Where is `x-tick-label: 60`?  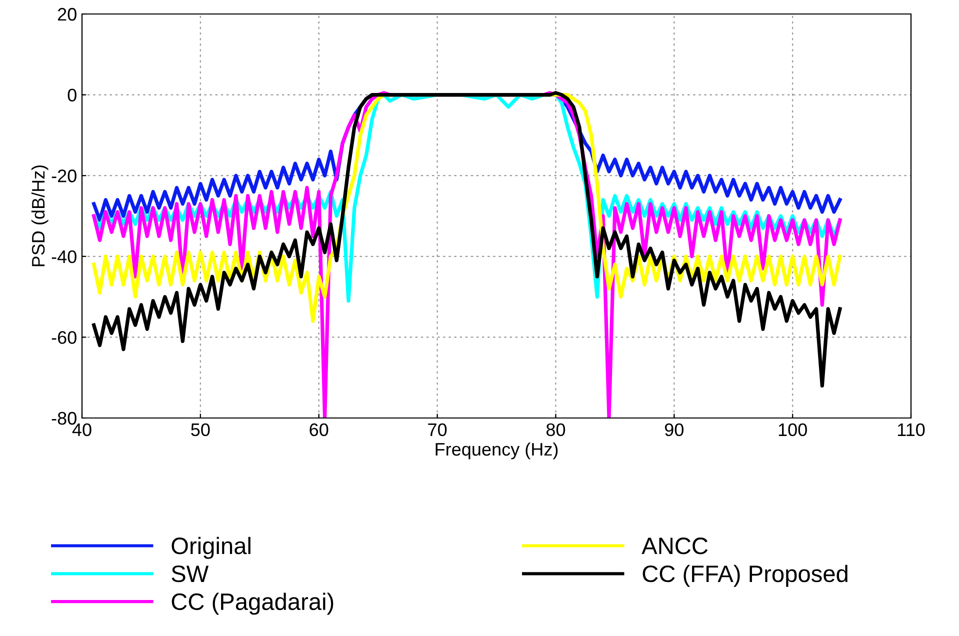 x-tick-label: 60 is located at coordinates (319, 429).